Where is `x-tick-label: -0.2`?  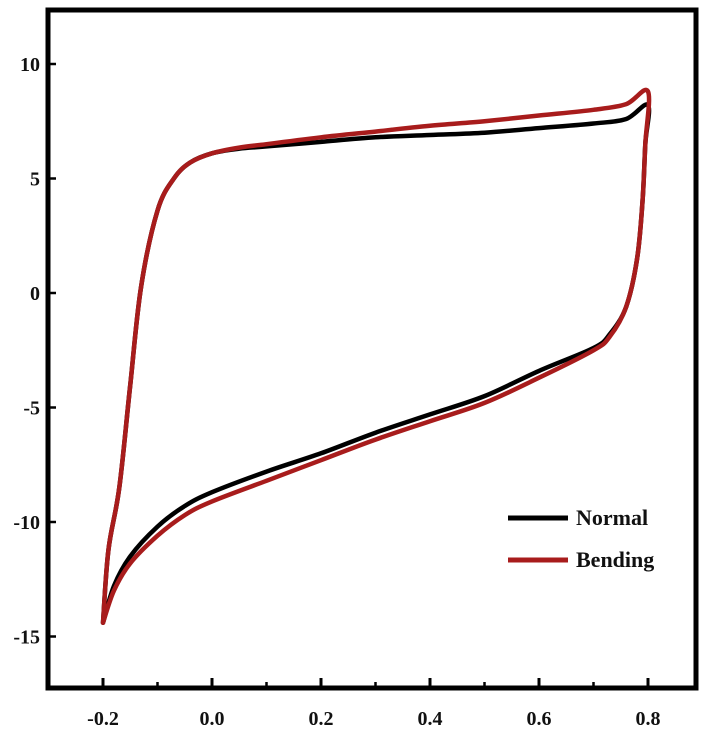
x-tick-label: -0.2 is located at coordinates (103, 719).